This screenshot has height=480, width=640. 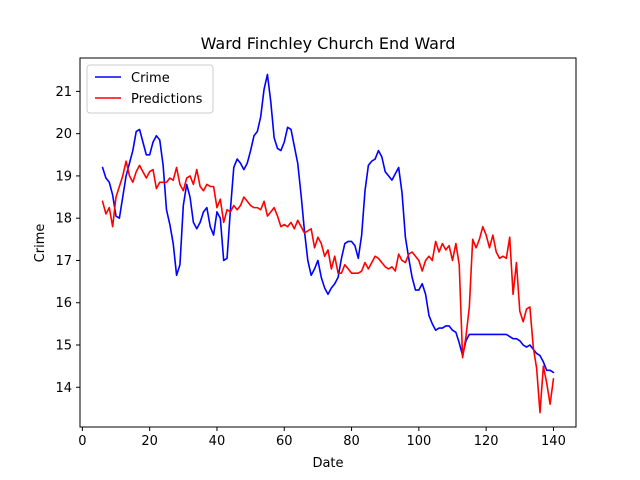 What do you see at coordinates (63, 303) in the screenshot?
I see `y-tick-label: 16` at bounding box center [63, 303].